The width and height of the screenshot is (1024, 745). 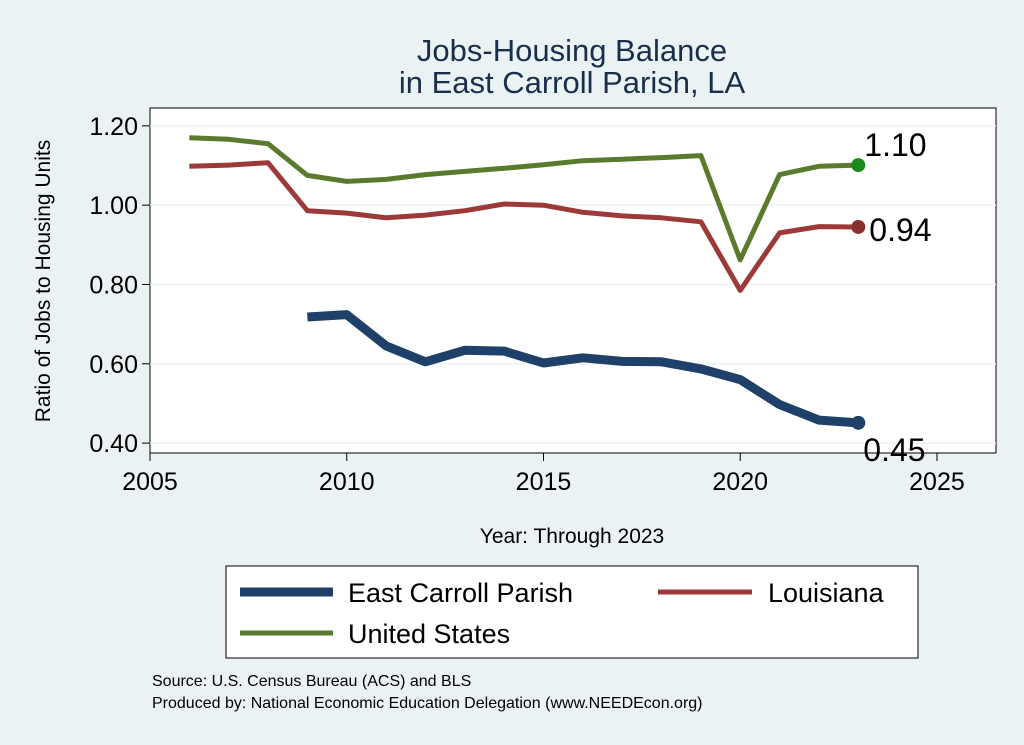 What do you see at coordinates (826, 593) in the screenshot?
I see `legend-label-louisiana: Louisiana` at bounding box center [826, 593].